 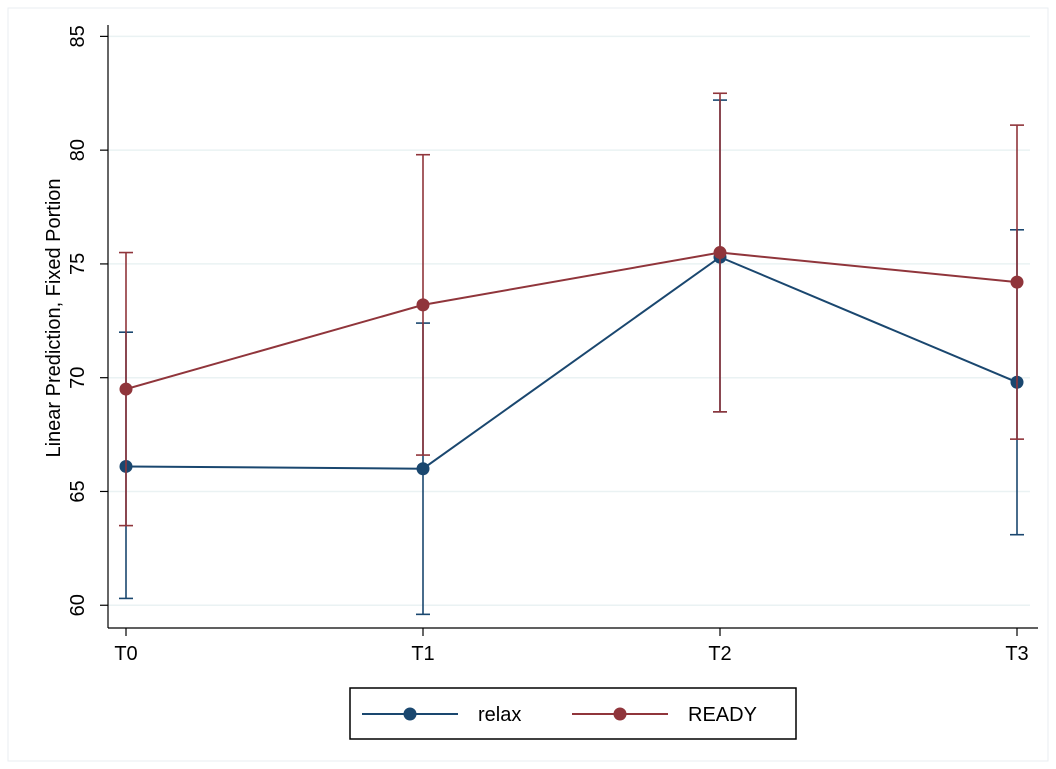 What do you see at coordinates (78, 378) in the screenshot?
I see `y-tick-label: 70` at bounding box center [78, 378].